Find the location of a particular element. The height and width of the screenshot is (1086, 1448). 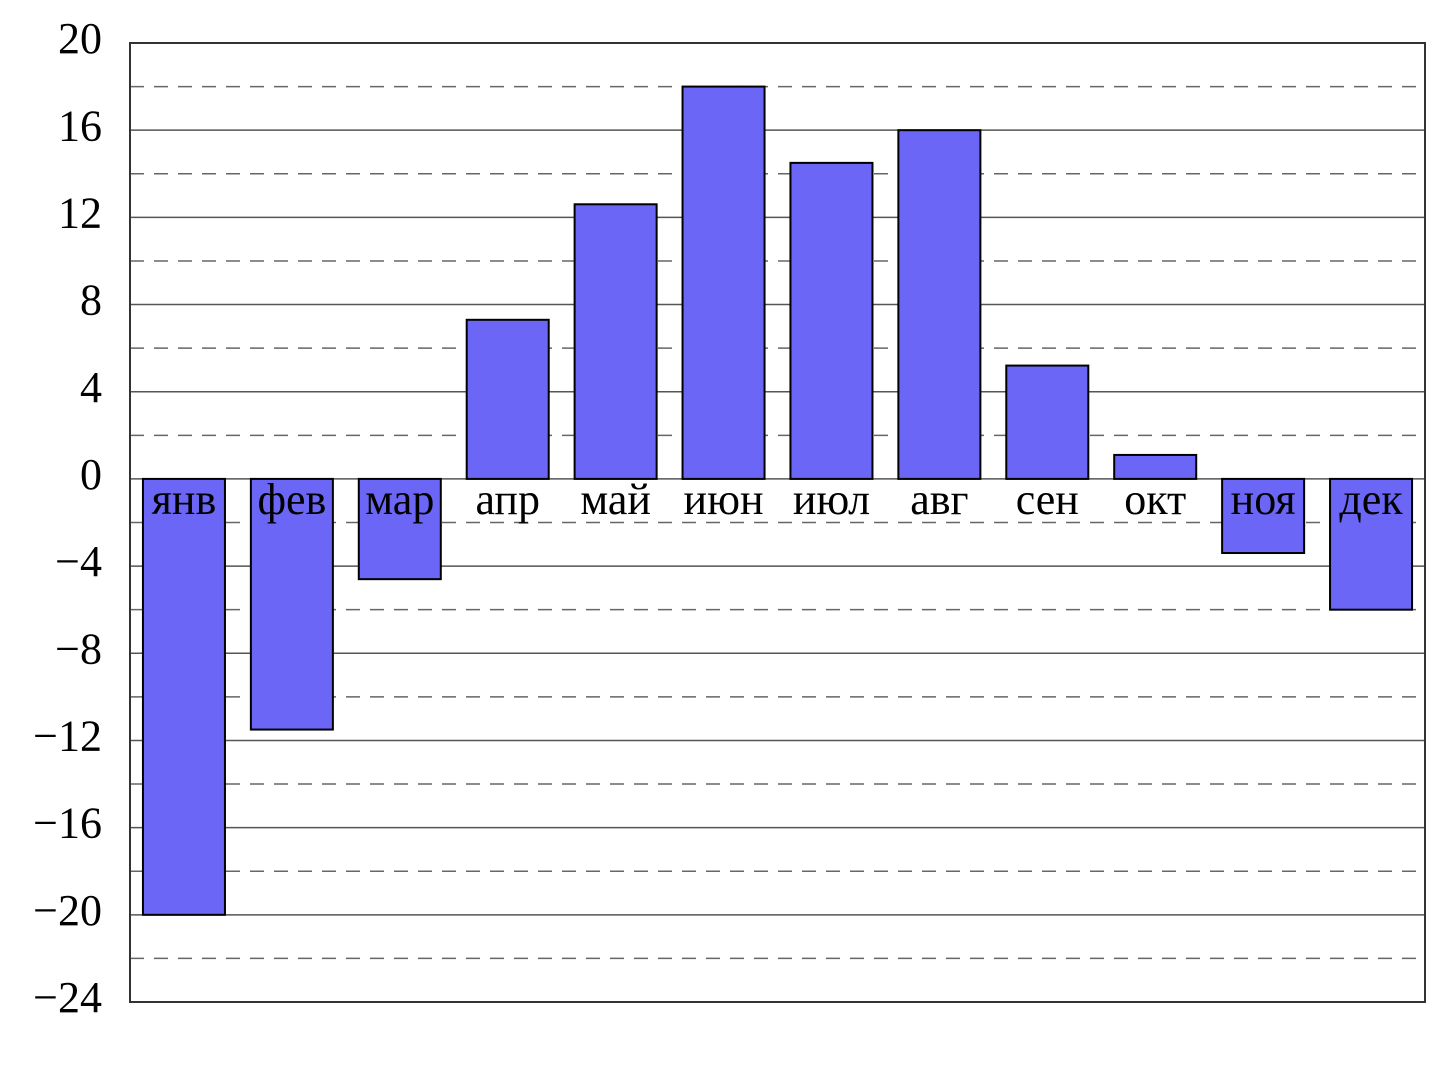

x-tick-label: апр is located at coordinates (507, 499).